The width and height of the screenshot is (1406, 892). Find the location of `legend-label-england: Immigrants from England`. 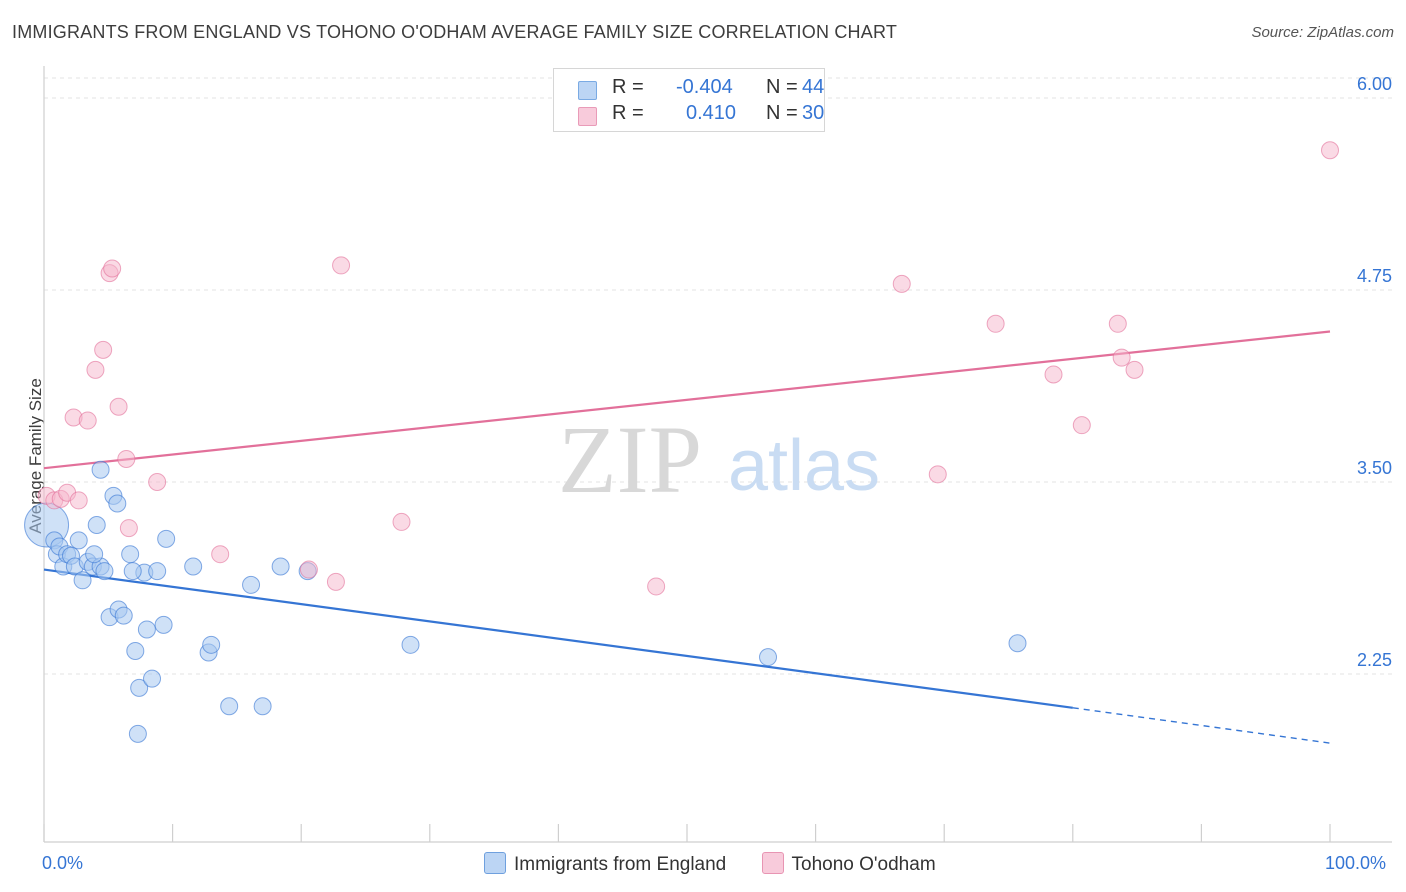

legend-label-england: Immigrants from England is located at coordinates (620, 864).